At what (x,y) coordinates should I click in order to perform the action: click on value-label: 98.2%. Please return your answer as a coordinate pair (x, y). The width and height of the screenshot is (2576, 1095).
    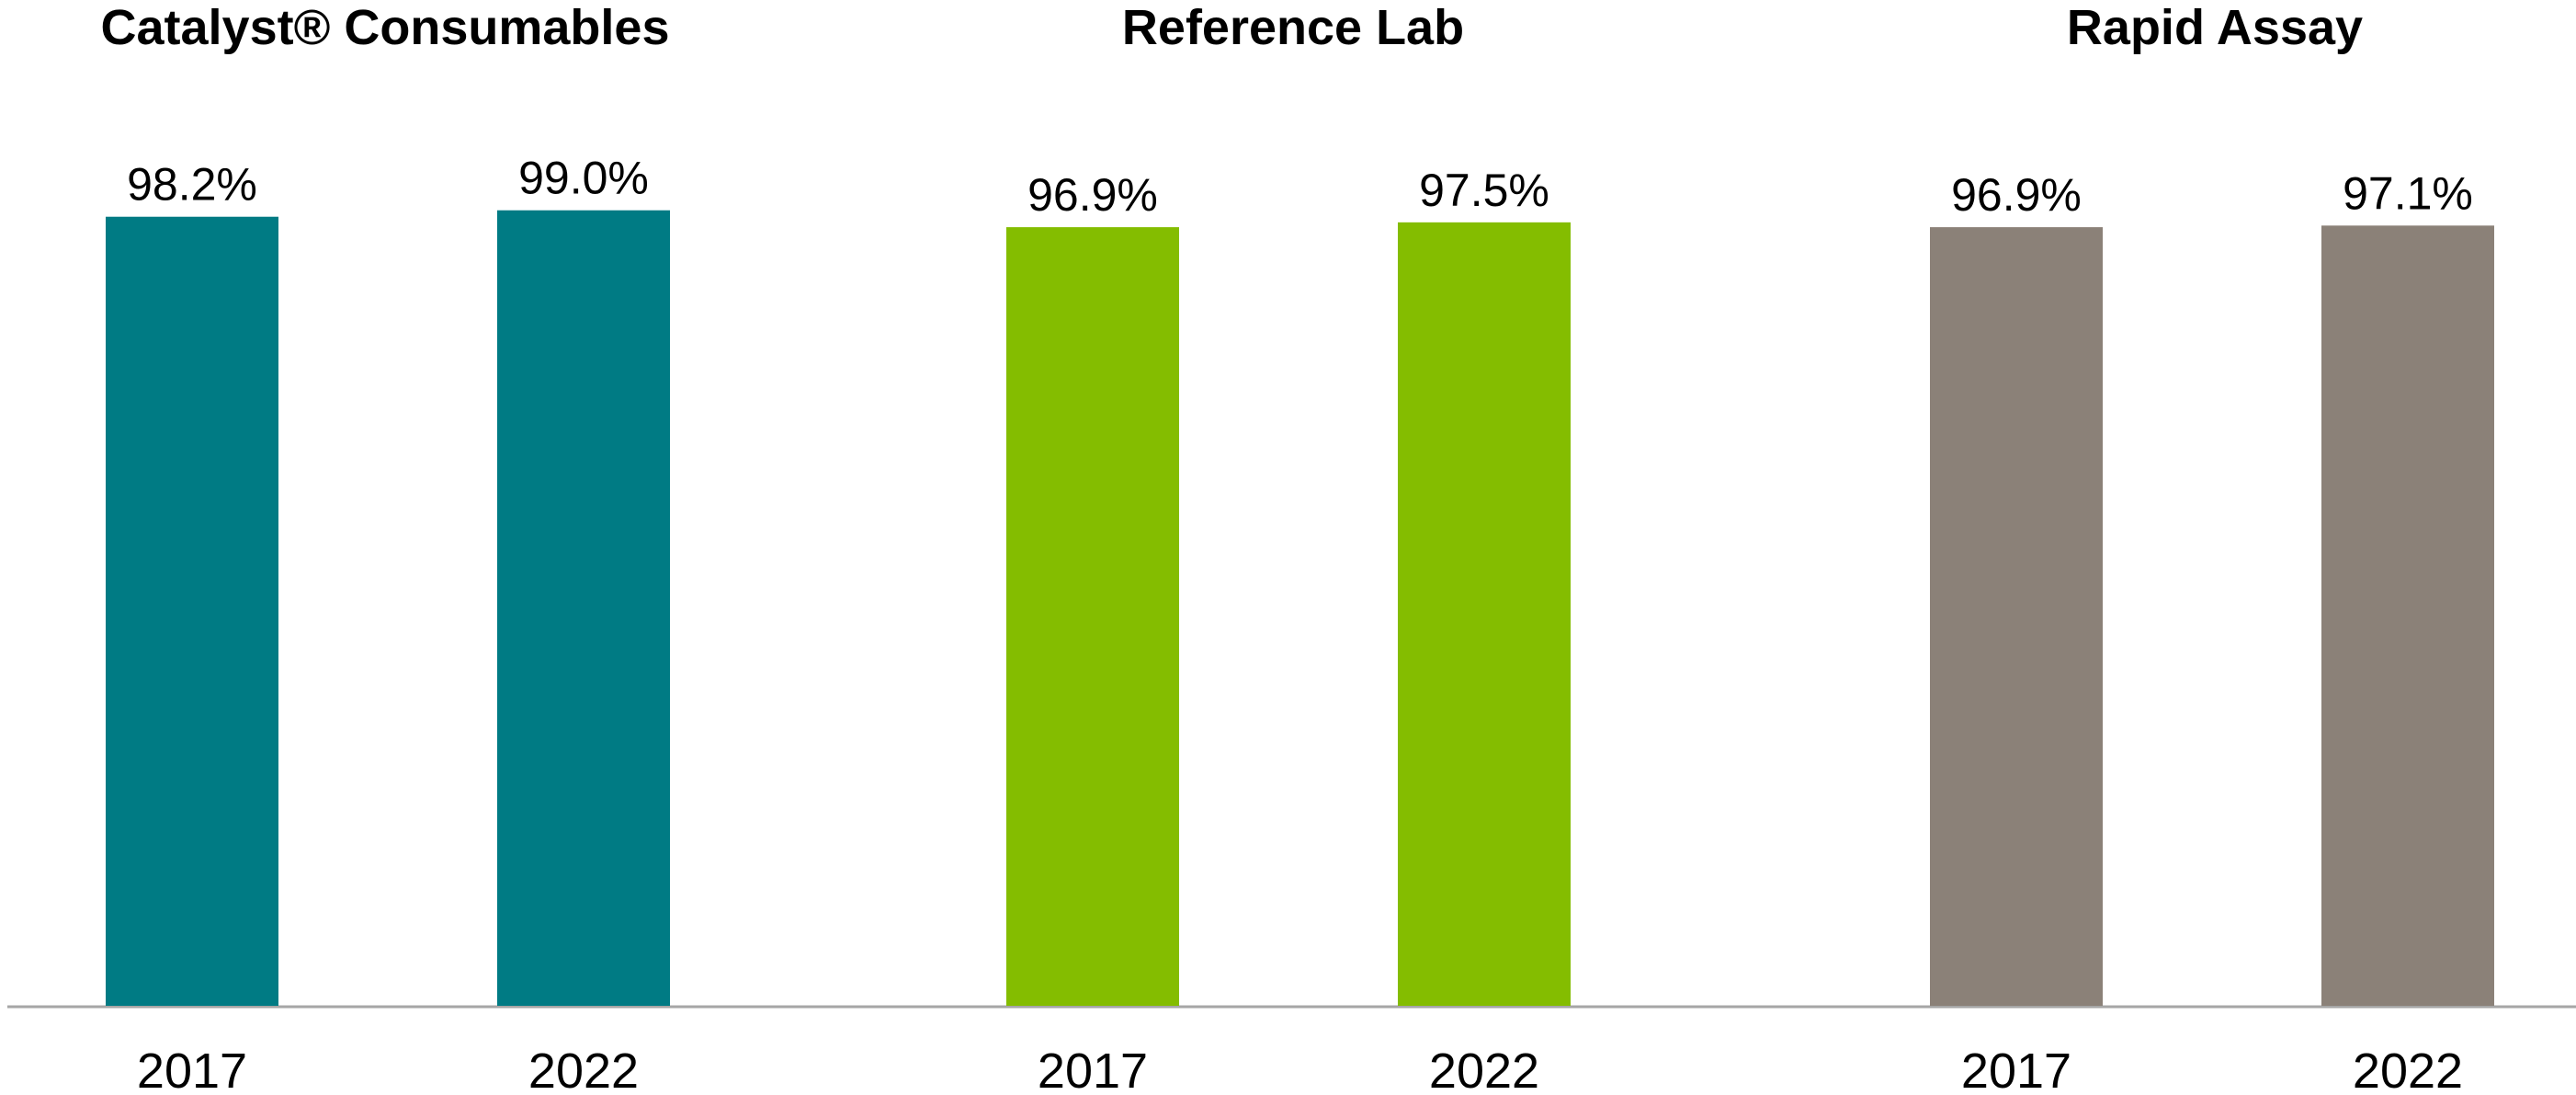
    Looking at the image, I should click on (192, 185).